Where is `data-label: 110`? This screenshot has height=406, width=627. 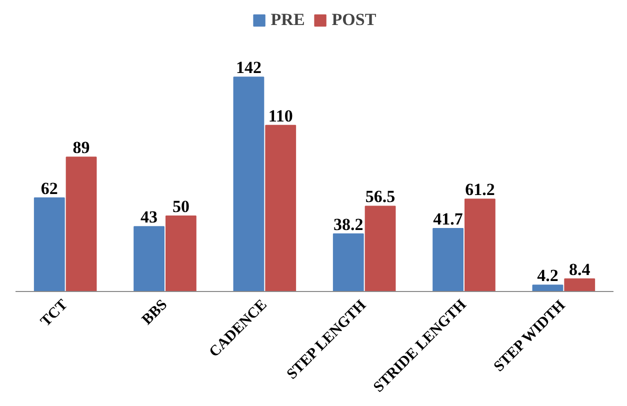
data-label: 110 is located at coordinates (280, 116).